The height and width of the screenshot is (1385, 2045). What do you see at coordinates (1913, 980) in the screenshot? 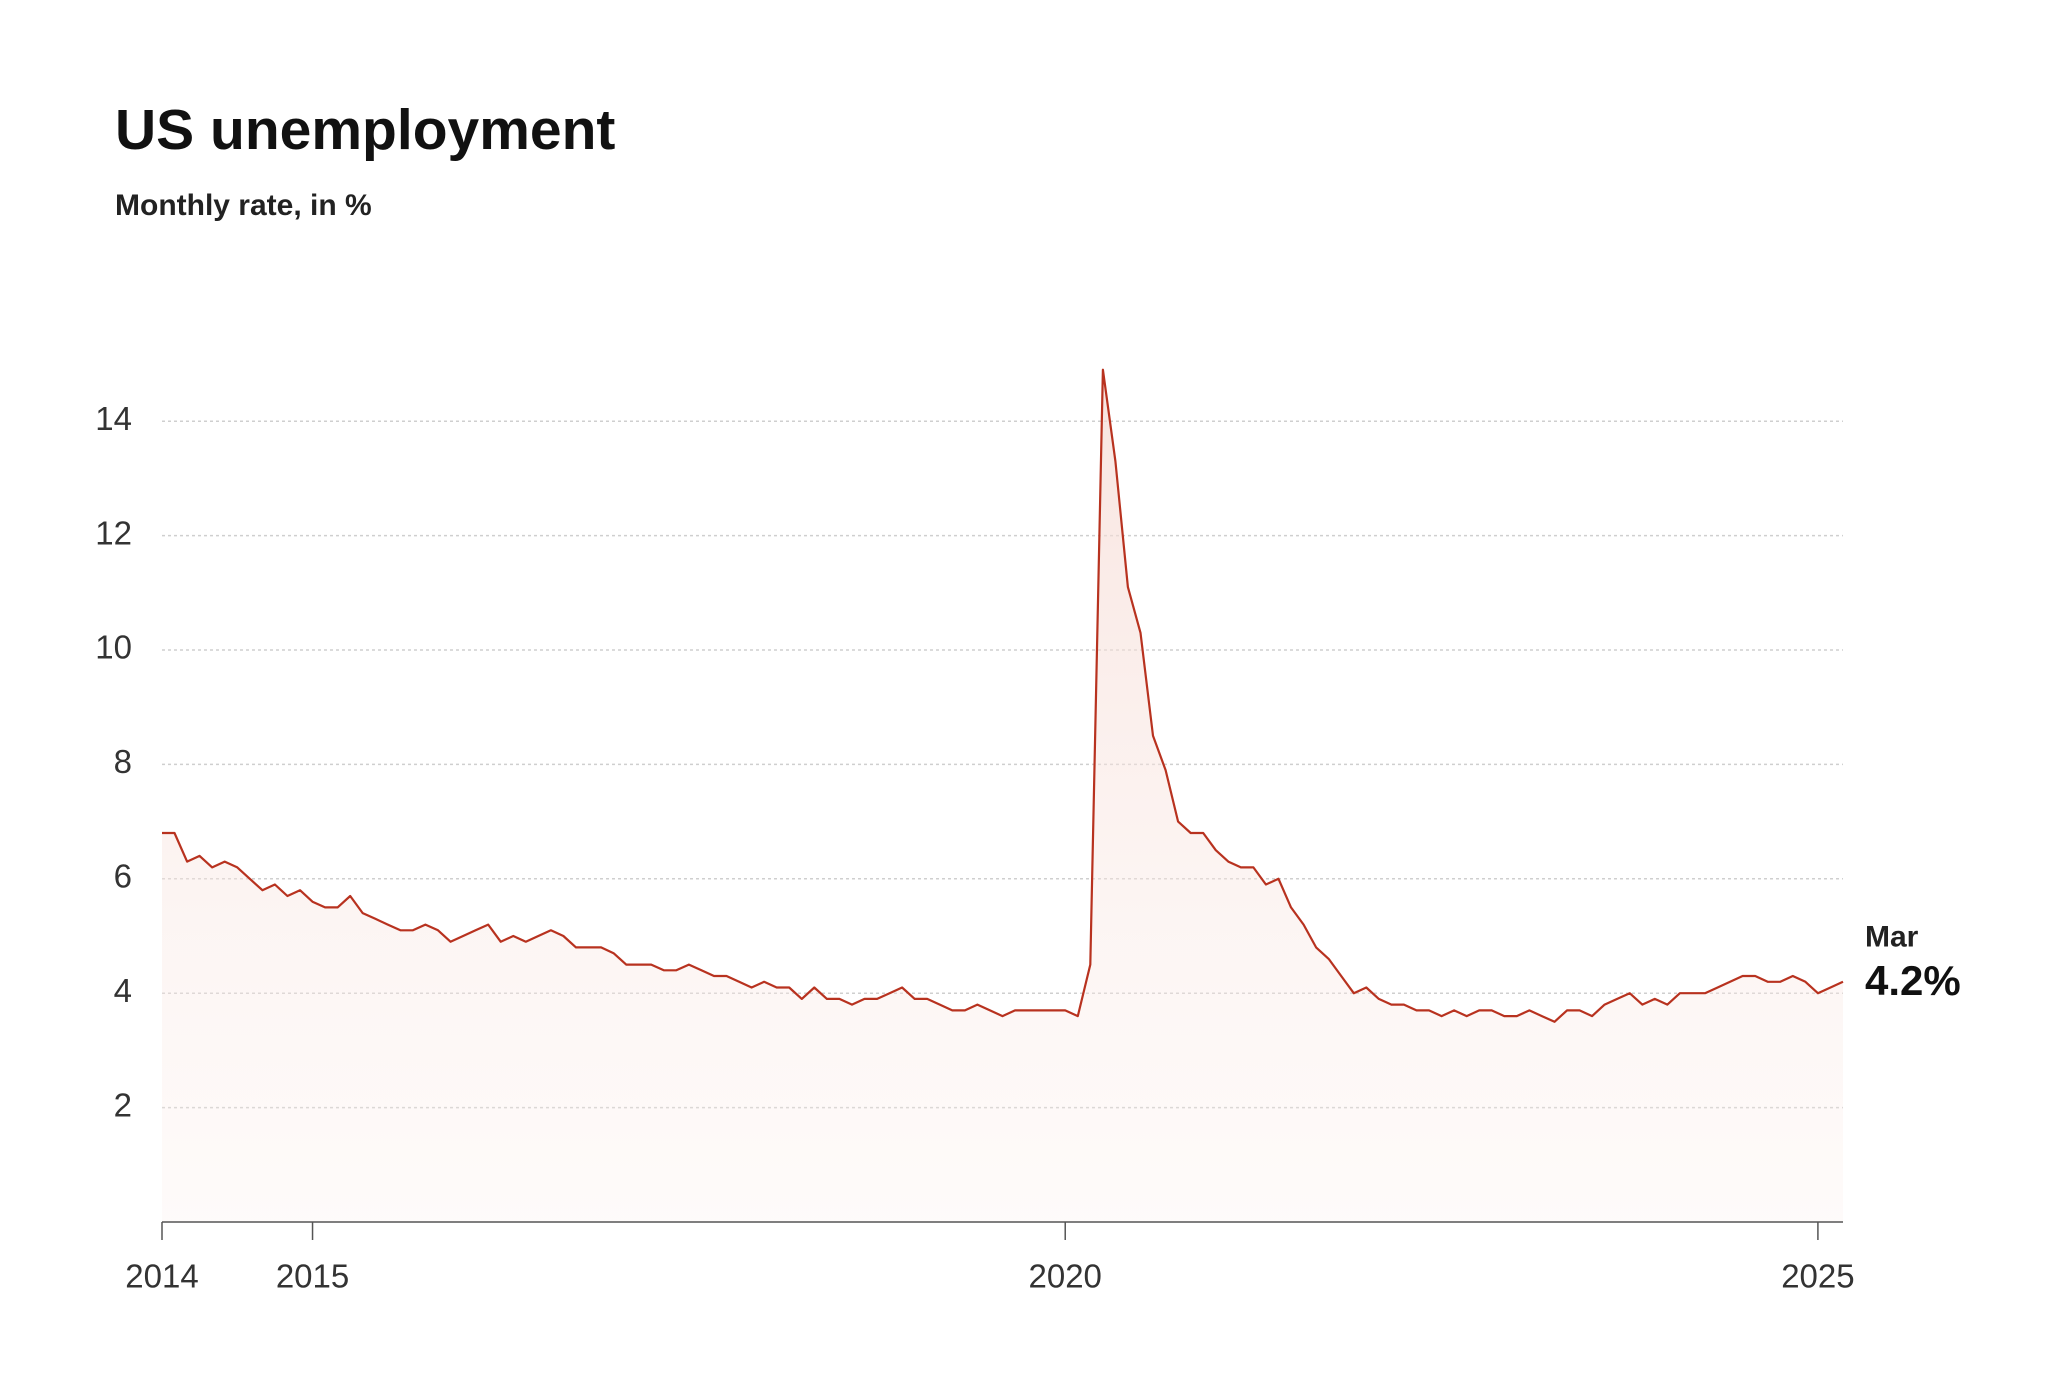
I see `value-label: 4.2%` at bounding box center [1913, 980].